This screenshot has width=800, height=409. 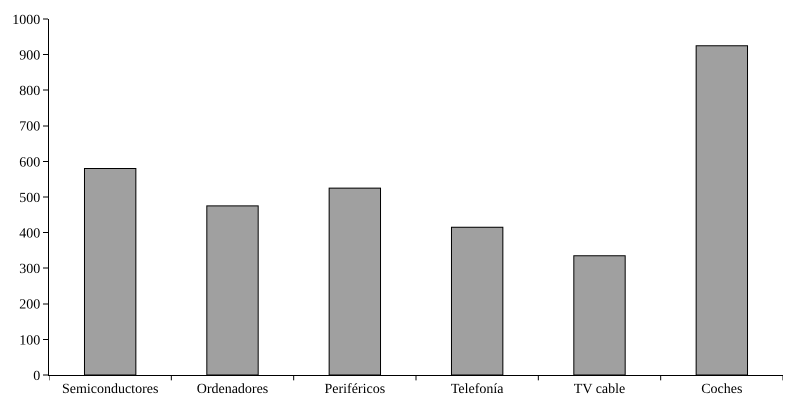 What do you see at coordinates (36, 376) in the screenshot?
I see `y-tick-label: 0` at bounding box center [36, 376].